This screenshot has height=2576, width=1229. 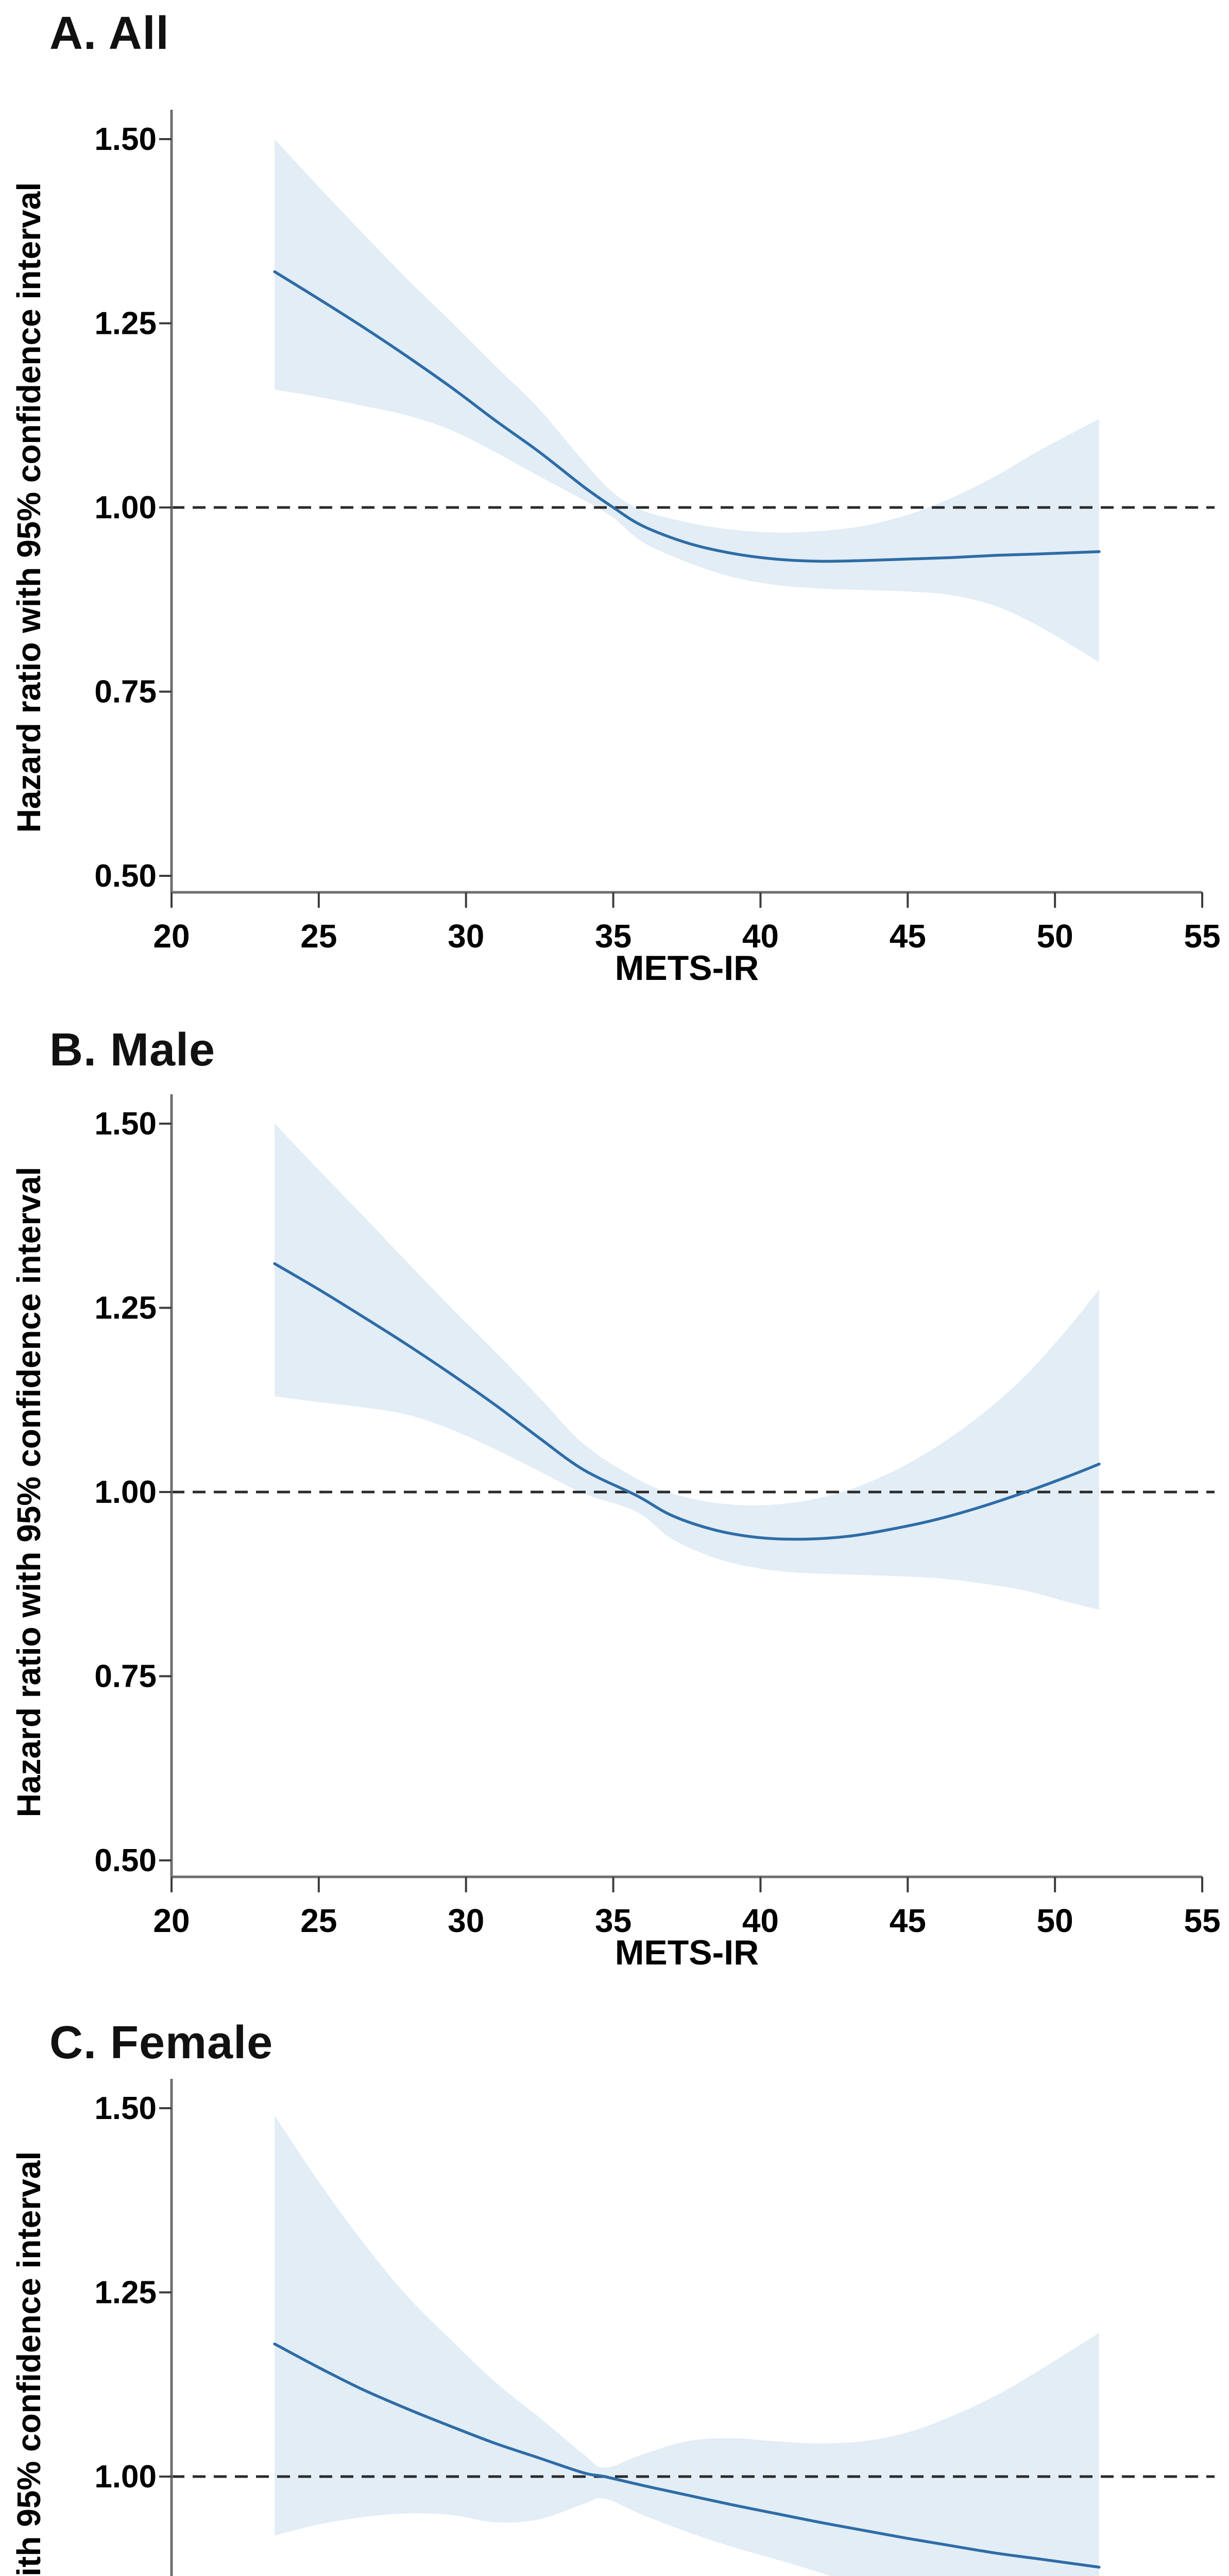 I want to click on panel-title-male: B. Male, so click(x=132, y=1050).